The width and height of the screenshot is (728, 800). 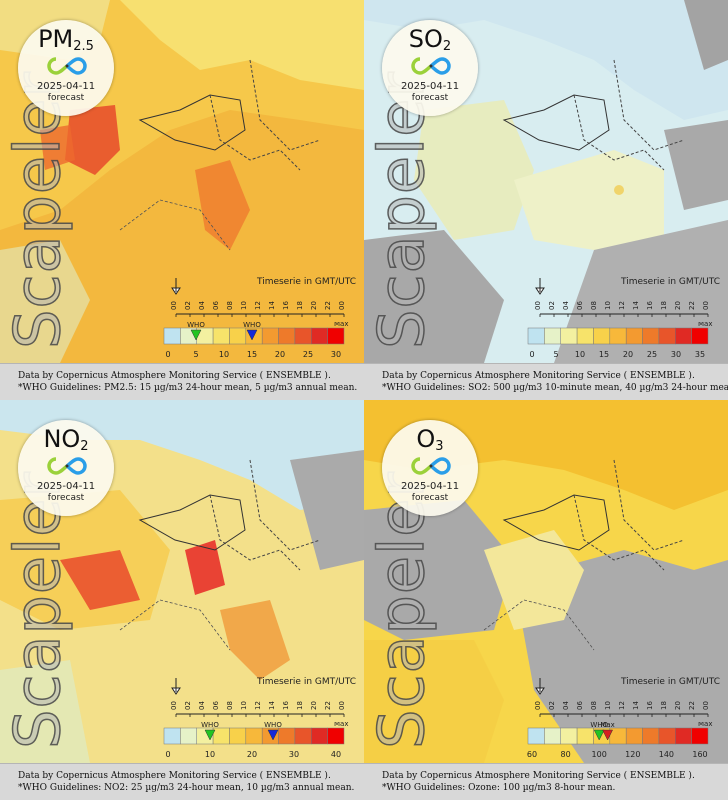 What do you see at coordinates (255, 340) in the screenshot?
I see `legend-scale: Max 0 5 10 15 20 25 30 WHO WHO` at bounding box center [255, 340].